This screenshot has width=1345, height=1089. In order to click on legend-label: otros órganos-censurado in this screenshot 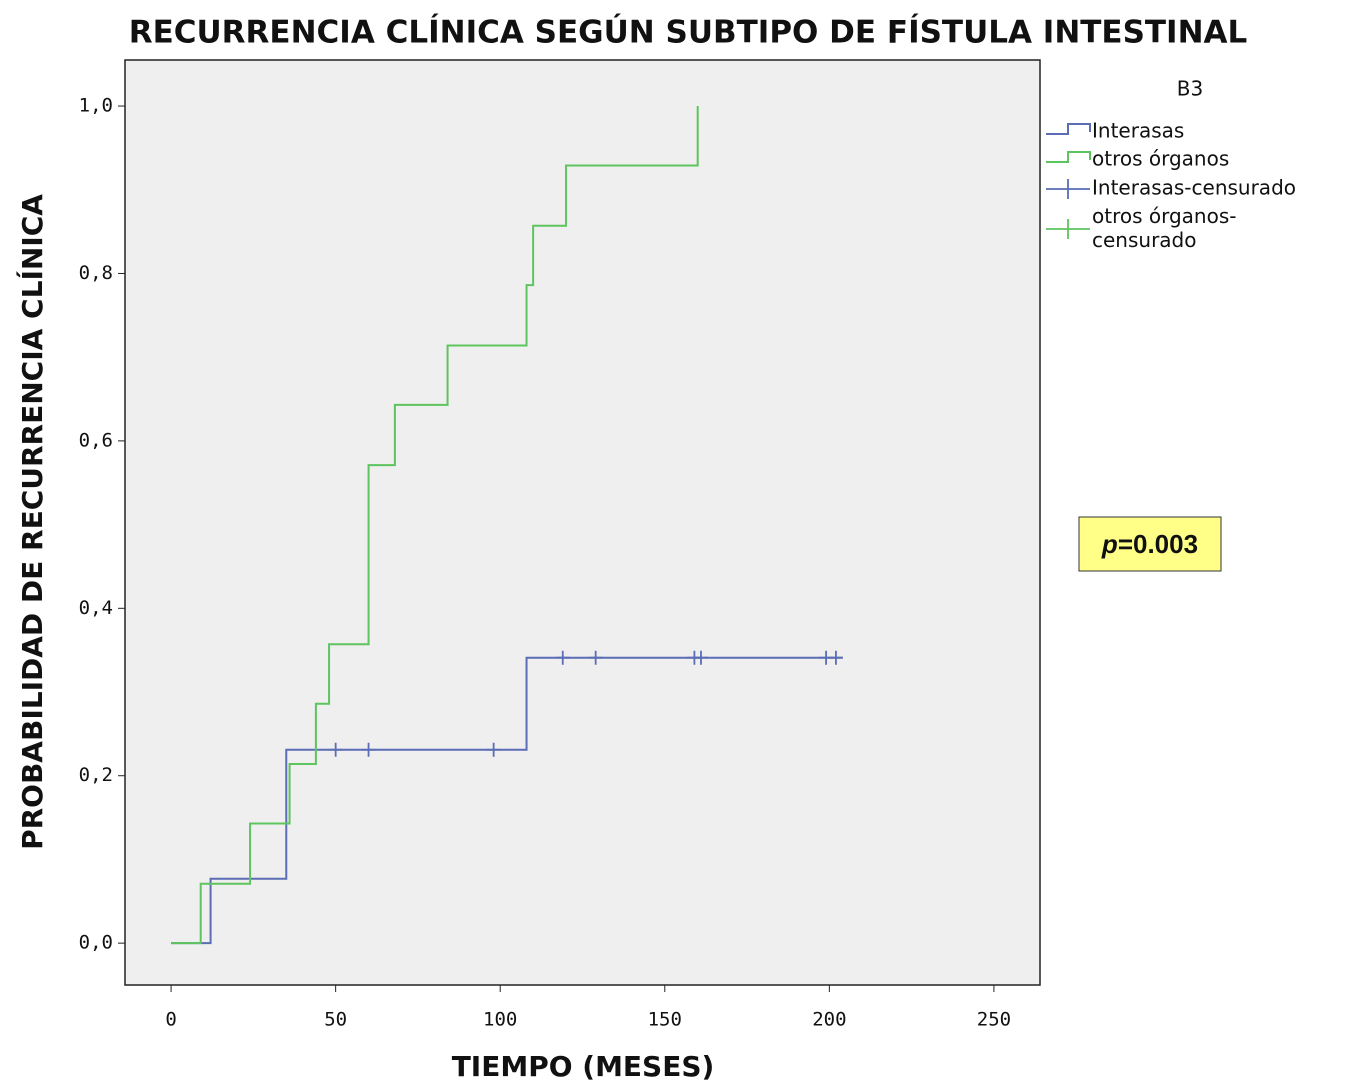, I will do `click(1164, 228)`.